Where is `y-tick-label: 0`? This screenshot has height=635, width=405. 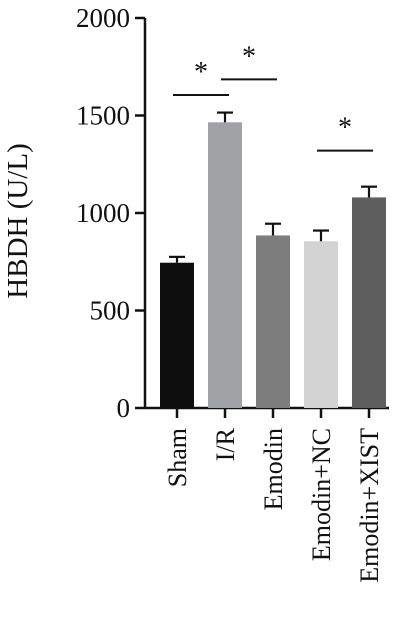 y-tick-label: 0 is located at coordinates (124, 408).